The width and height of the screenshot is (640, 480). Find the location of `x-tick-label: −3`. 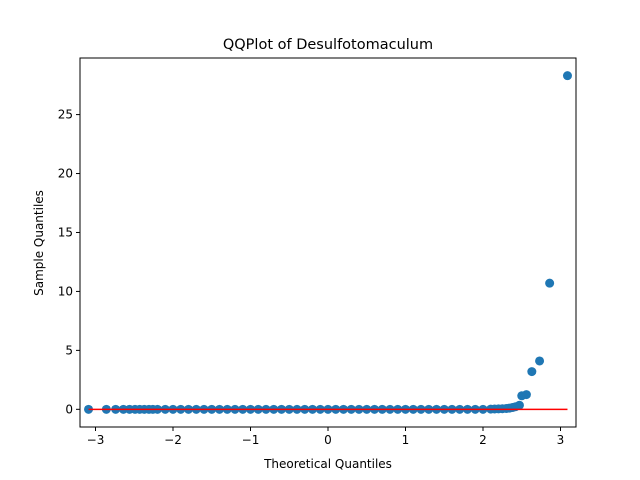

x-tick-label: −3 is located at coordinates (96, 440).